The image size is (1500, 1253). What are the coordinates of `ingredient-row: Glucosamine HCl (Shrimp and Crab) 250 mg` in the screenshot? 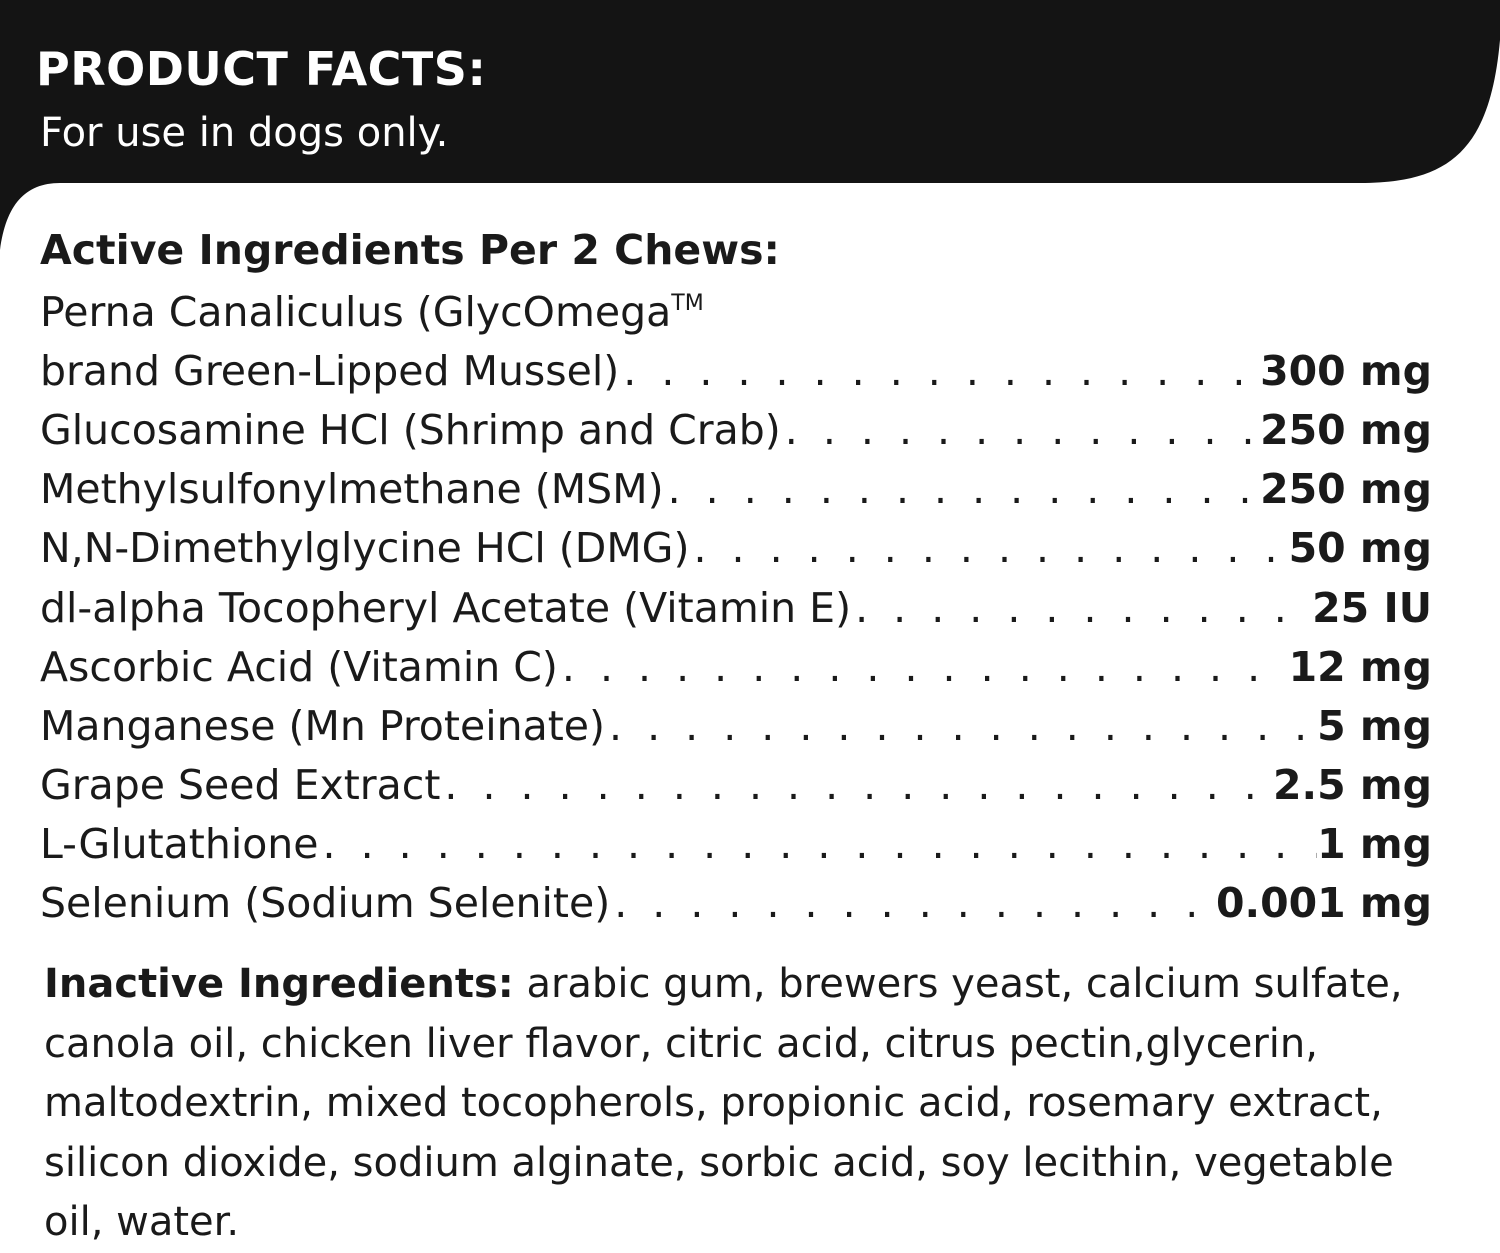 It's located at (736, 429).